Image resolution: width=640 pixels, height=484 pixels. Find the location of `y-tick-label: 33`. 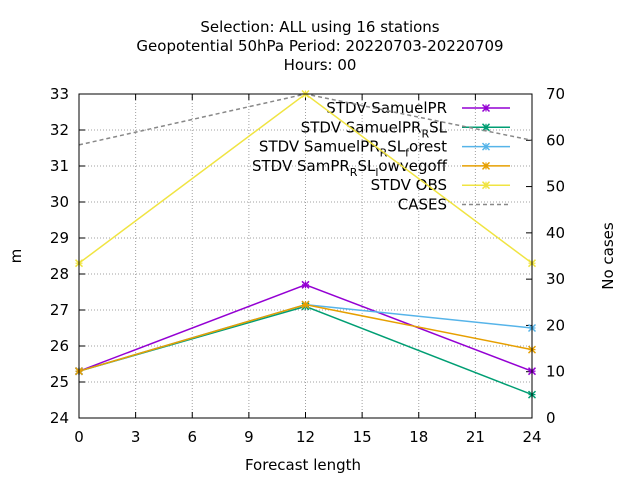

y-tick-label: 33 is located at coordinates (59, 94).